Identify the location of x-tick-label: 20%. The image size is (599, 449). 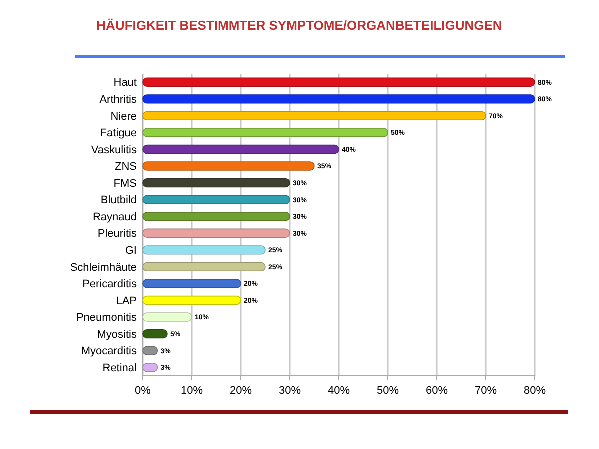
(241, 391).